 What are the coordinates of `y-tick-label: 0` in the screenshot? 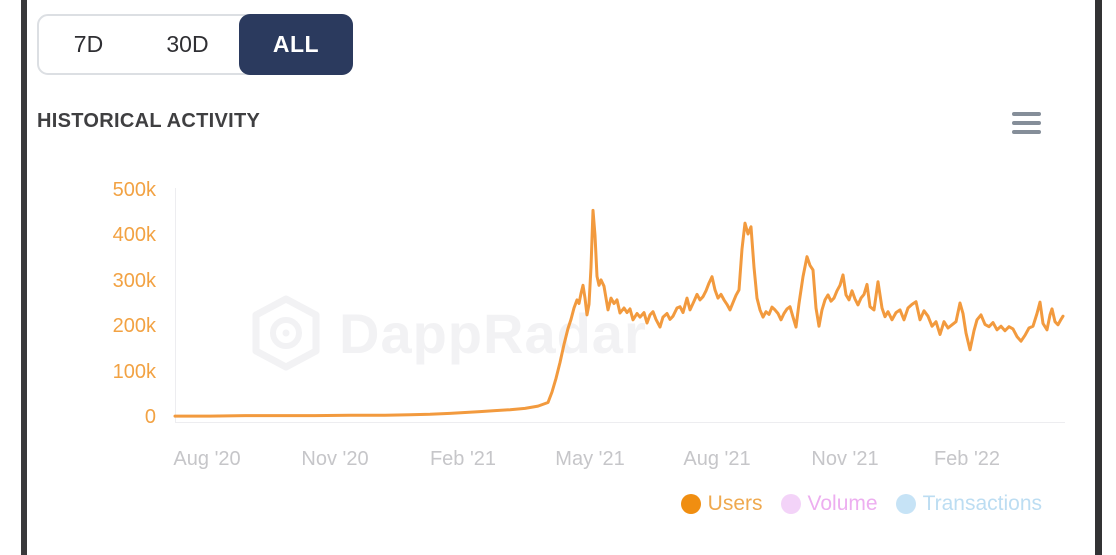 It's located at (150, 417).